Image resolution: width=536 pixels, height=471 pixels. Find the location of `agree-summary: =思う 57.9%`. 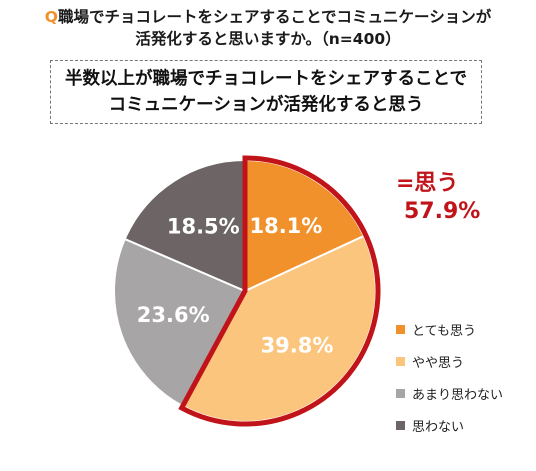

agree-summary: =思う 57.9% is located at coordinates (451, 198).